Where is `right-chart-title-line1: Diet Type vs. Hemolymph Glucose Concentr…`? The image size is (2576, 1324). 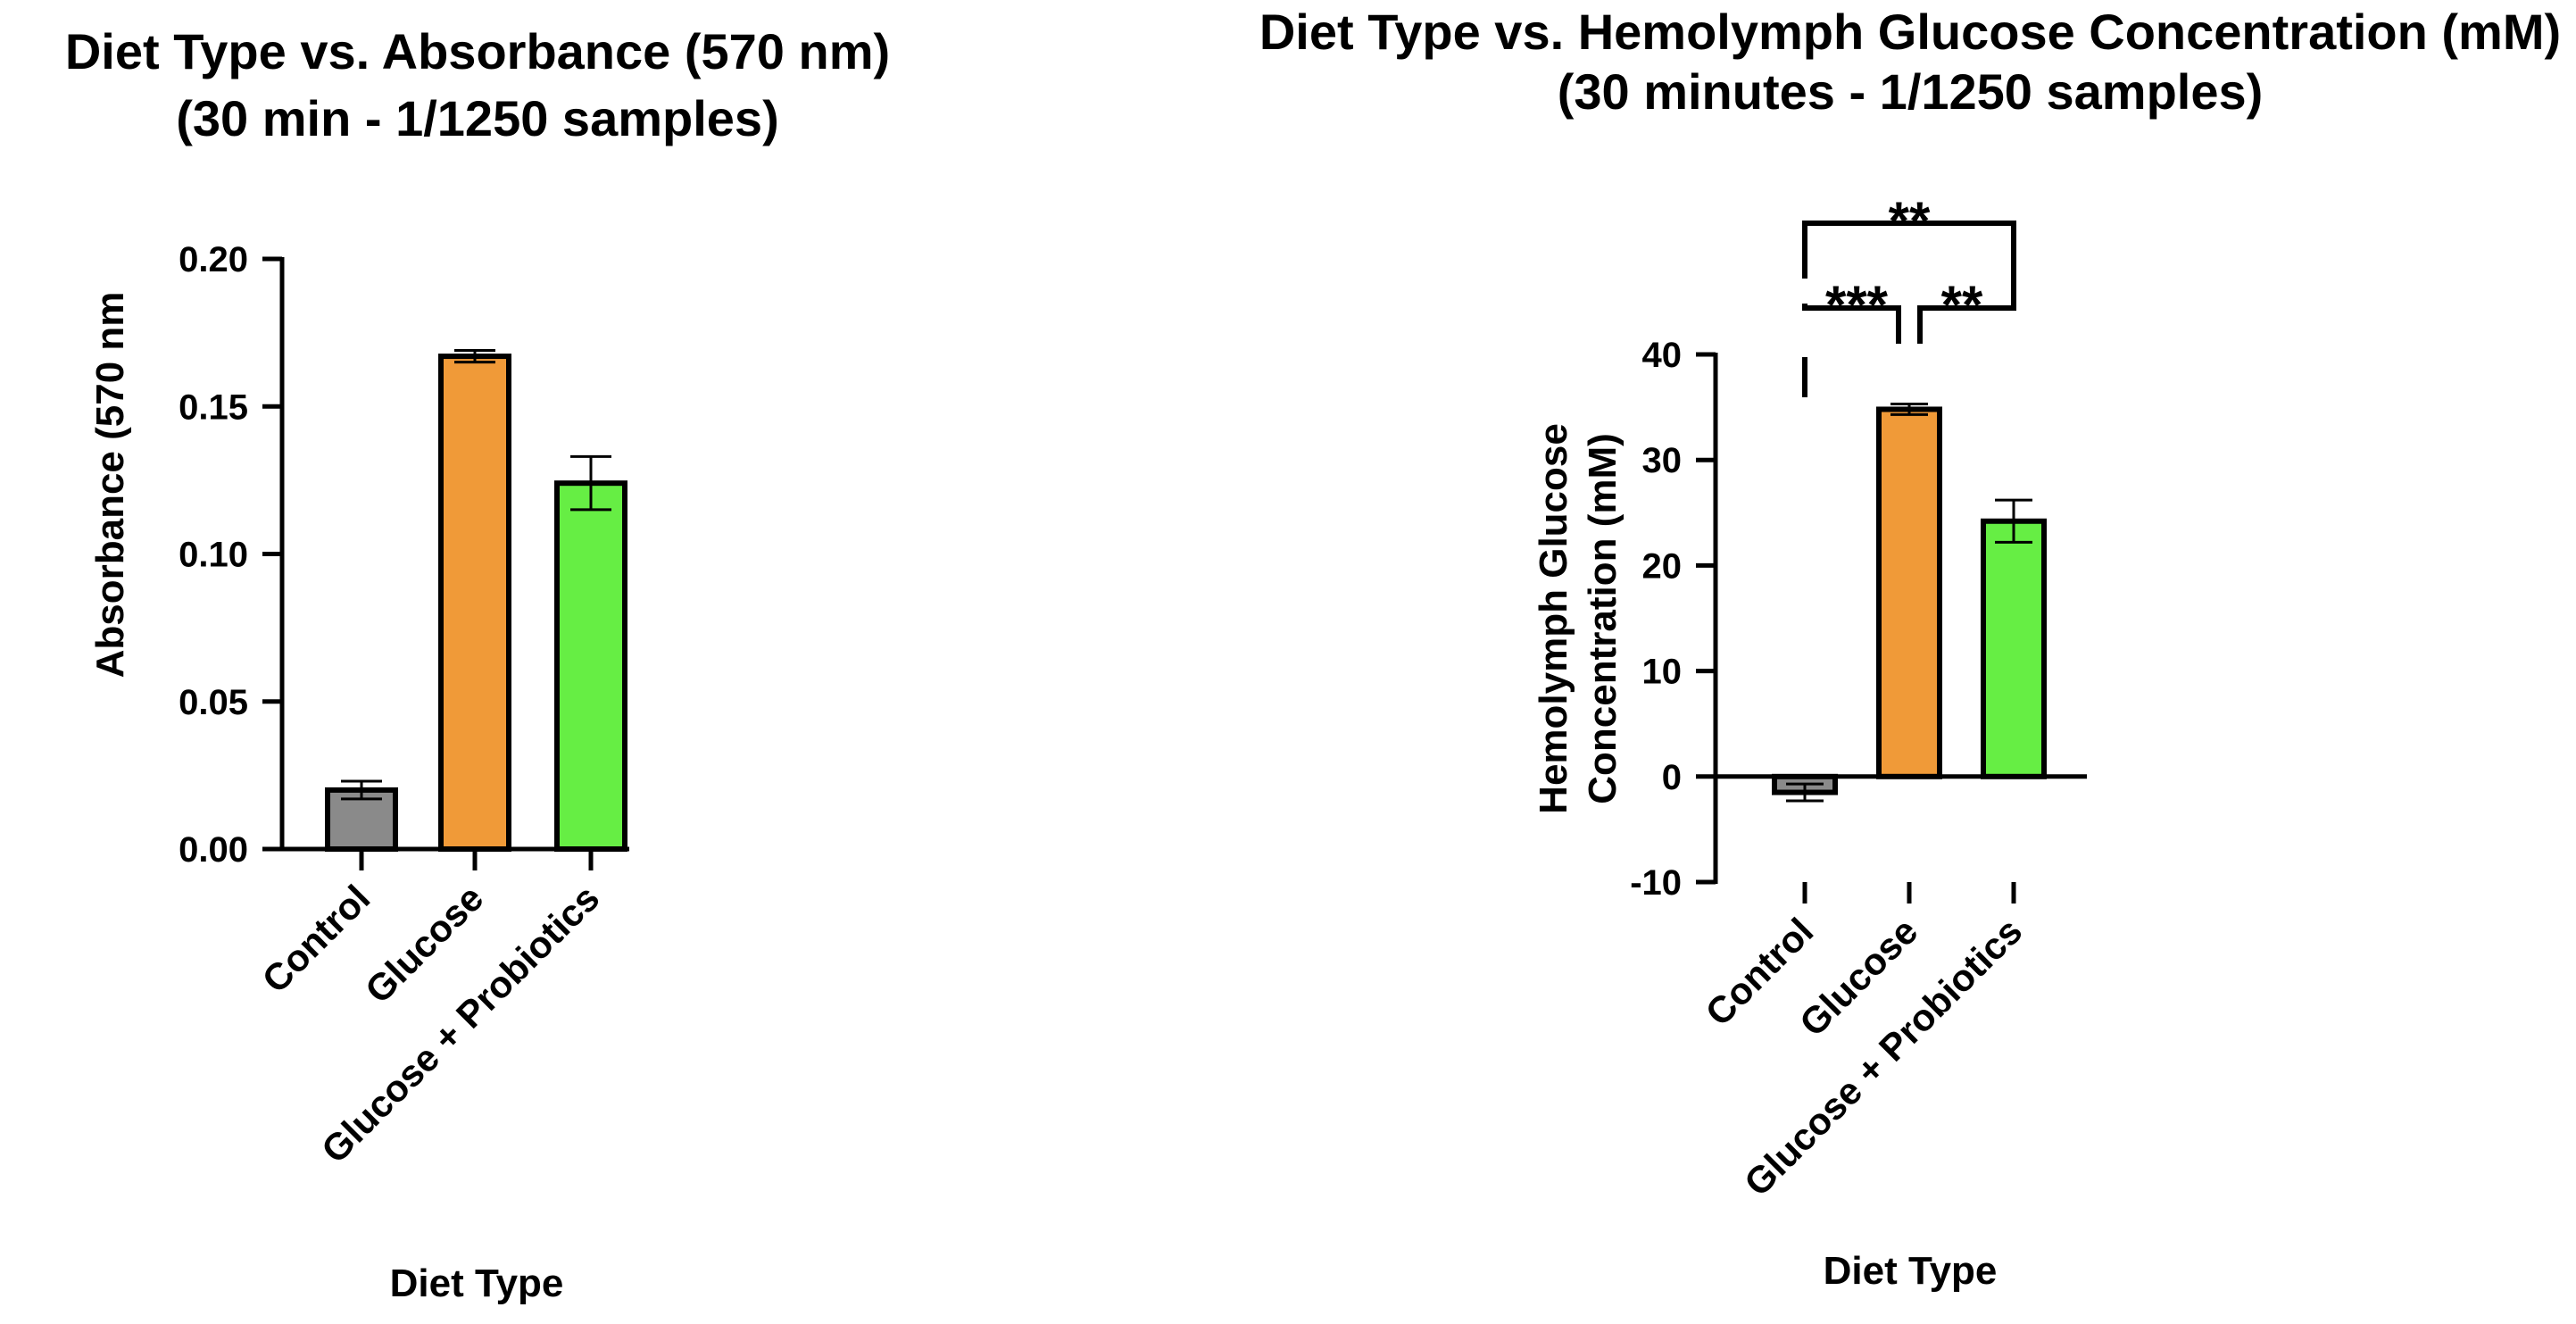 right-chart-title-line1: Diet Type vs. Hemolymph Glucose Concentr… is located at coordinates (1910, 32).